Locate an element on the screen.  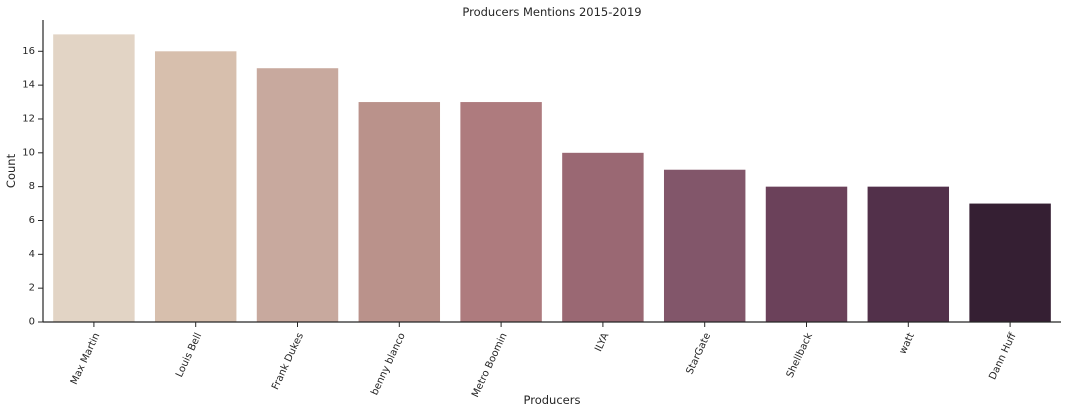
x-tick-label-0: Max Martin is located at coordinates (86, 358).